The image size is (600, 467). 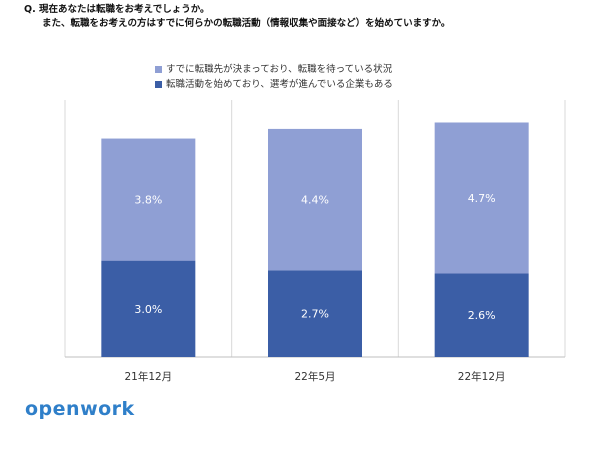 I want to click on legend-swatch-in-progress, so click(x=158, y=84).